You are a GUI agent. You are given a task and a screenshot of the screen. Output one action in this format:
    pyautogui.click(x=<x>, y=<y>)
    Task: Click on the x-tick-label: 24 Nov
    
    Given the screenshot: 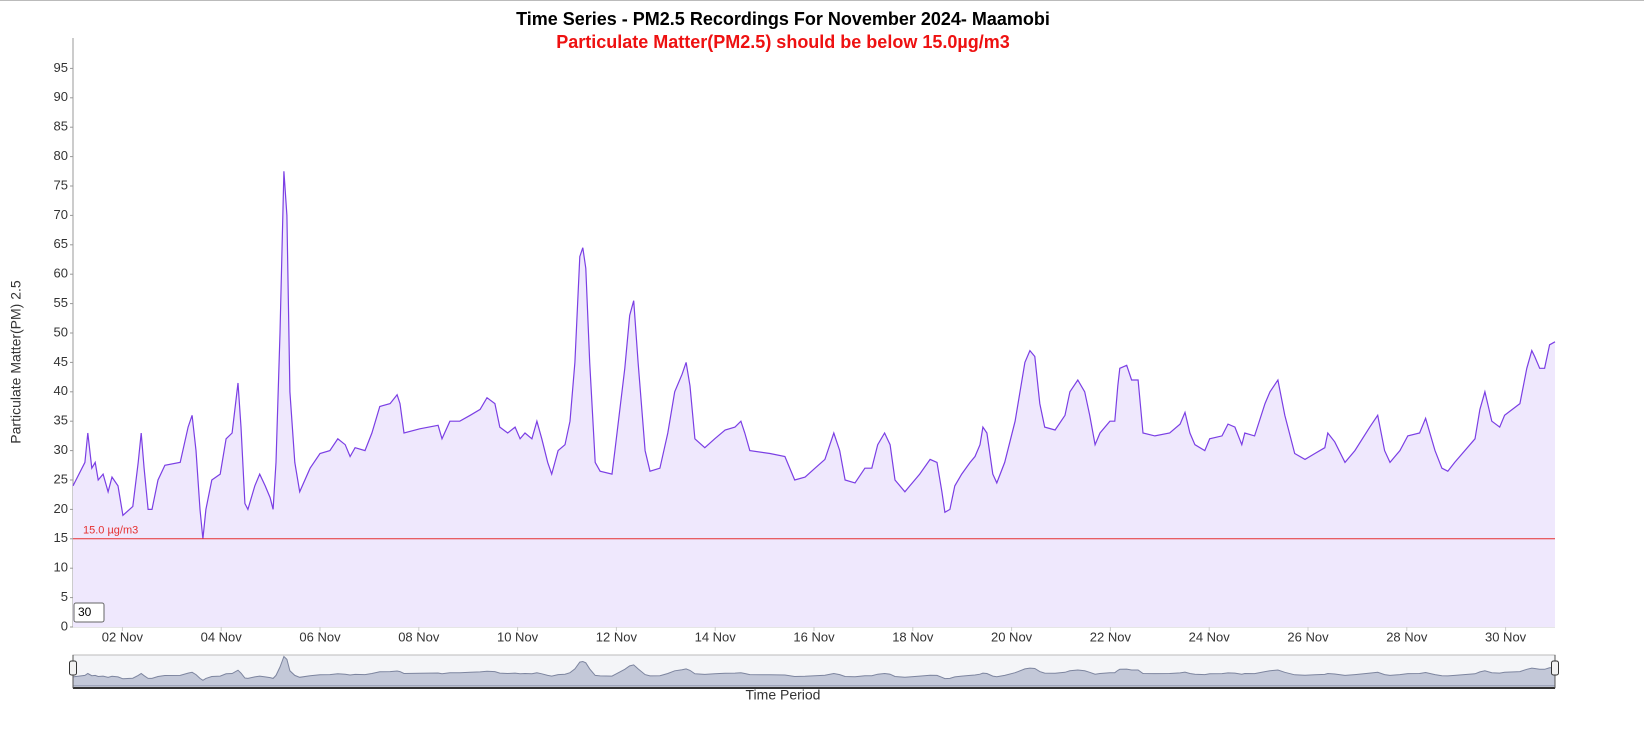 What is the action you would take?
    pyautogui.click(x=1210, y=636)
    